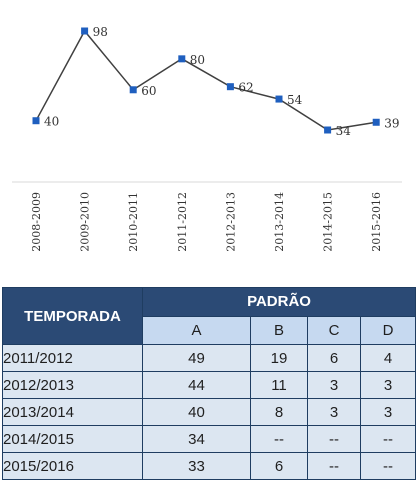  What do you see at coordinates (72, 358) in the screenshot?
I see `season-cell: 2011/2012` at bounding box center [72, 358].